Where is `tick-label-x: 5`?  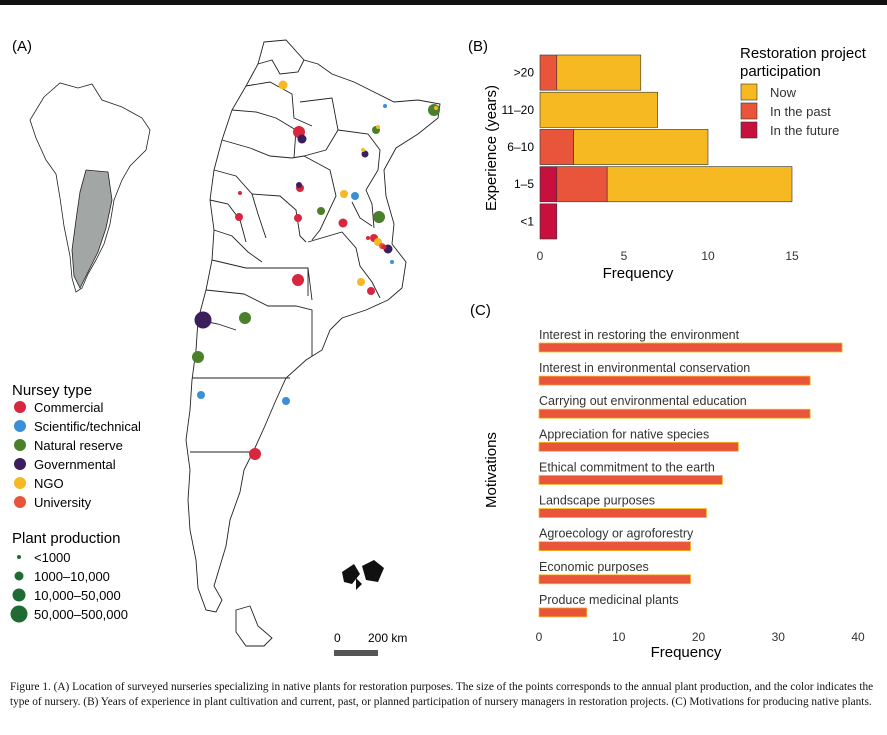
tick-label-x: 5 is located at coordinates (624, 256).